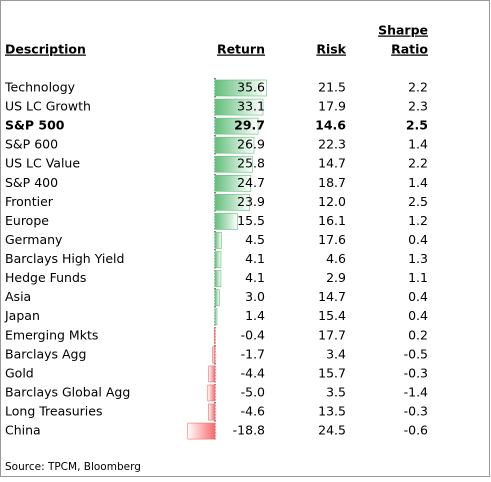 Image resolution: width=491 pixels, height=482 pixels. Describe the element at coordinates (253, 411) in the screenshot. I see `return-value: -4.6` at that location.